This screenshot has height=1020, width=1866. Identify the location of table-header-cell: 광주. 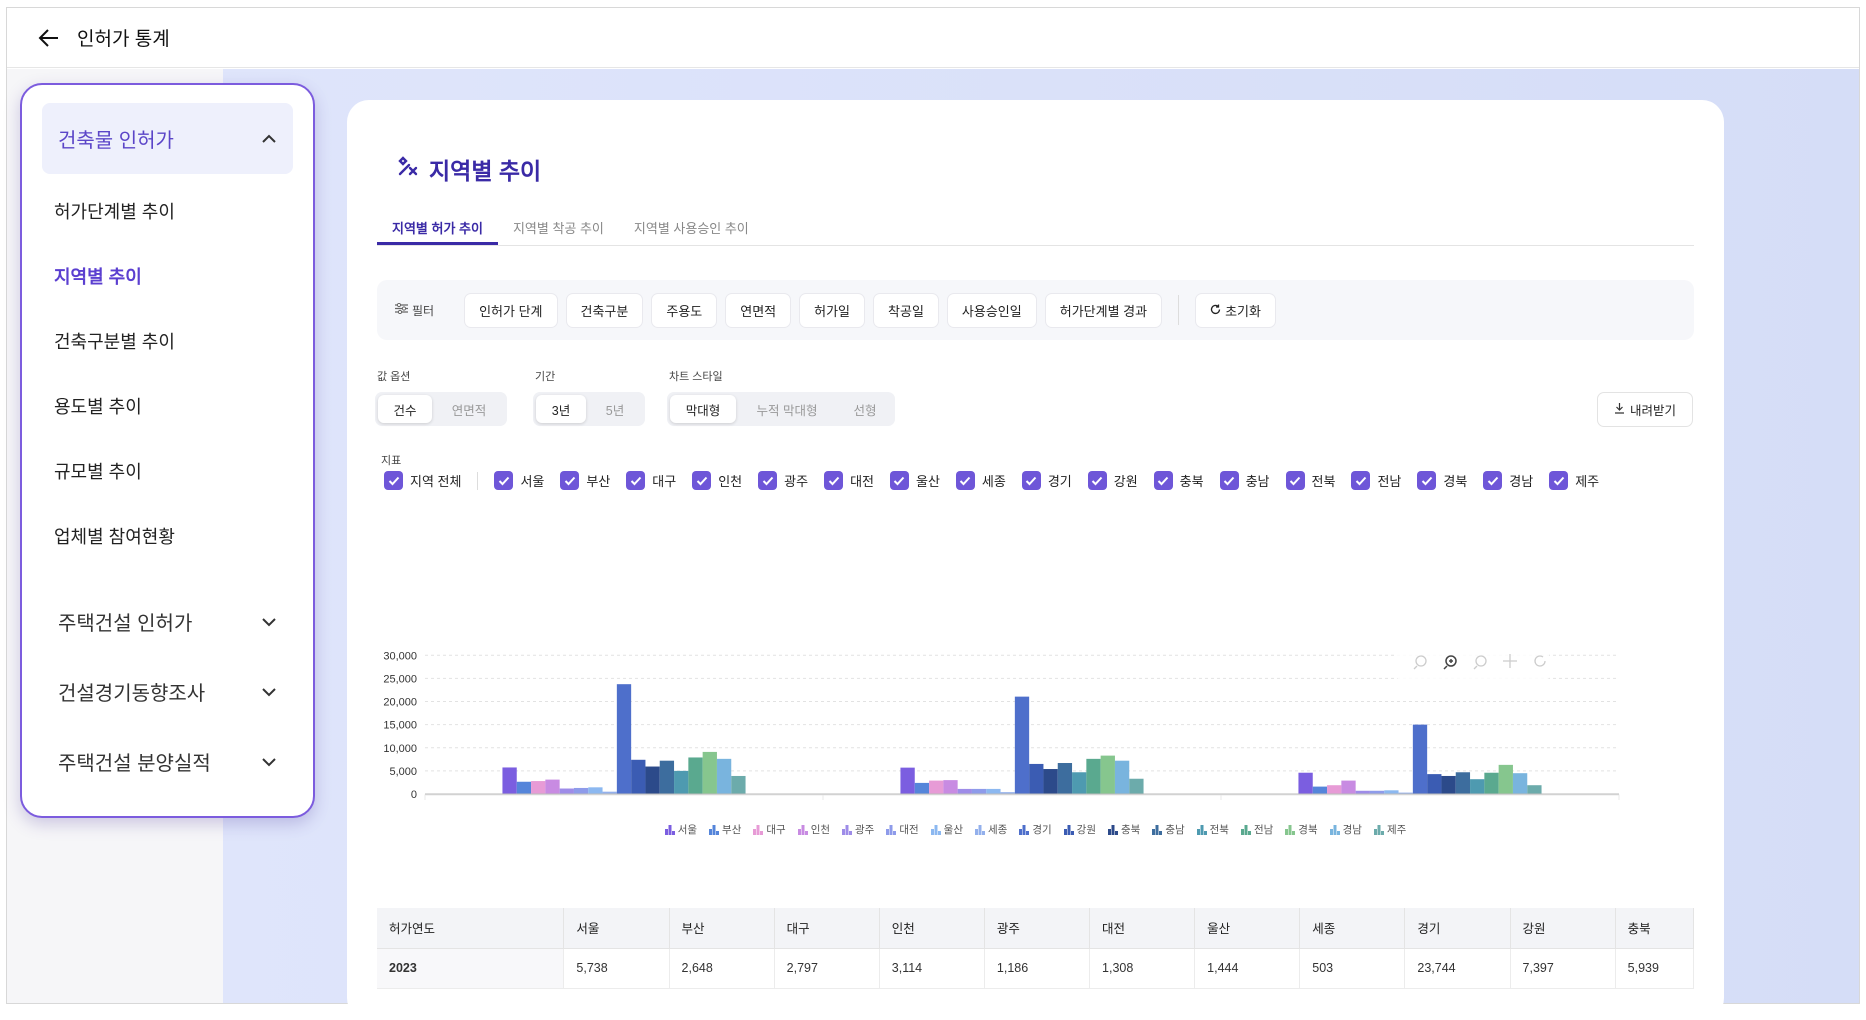
(1037, 928).